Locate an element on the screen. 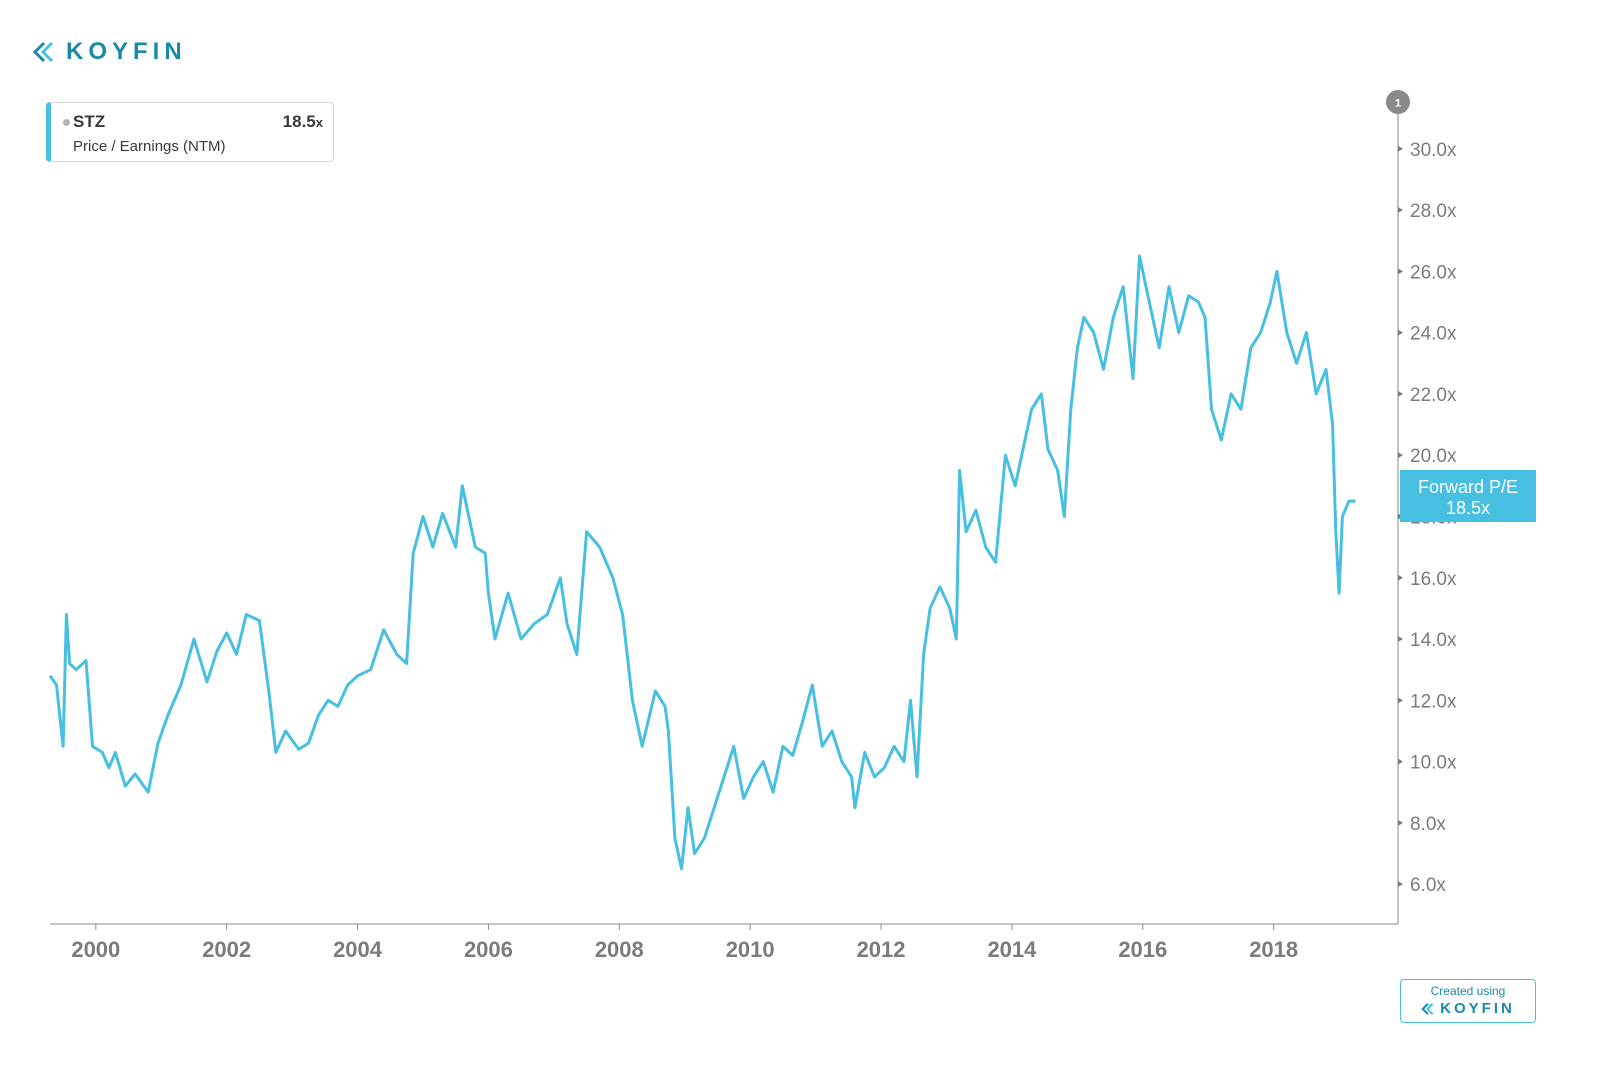 This screenshot has width=1600, height=1067. created-using-brand: KOYFIN is located at coordinates (1477, 1008).